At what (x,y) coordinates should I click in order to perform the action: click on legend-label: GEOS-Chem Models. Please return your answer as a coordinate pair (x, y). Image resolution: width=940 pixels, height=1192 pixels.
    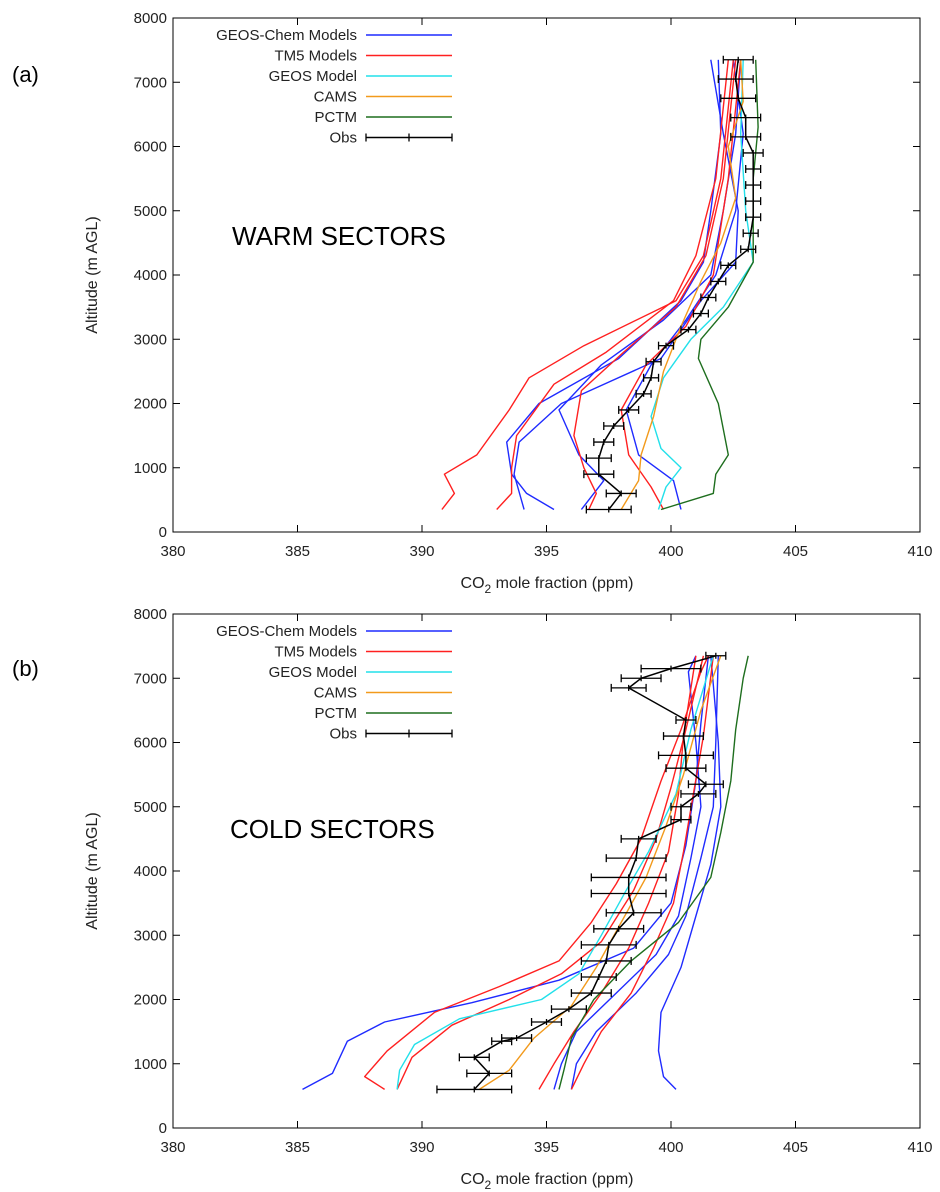
    Looking at the image, I should click on (286, 631).